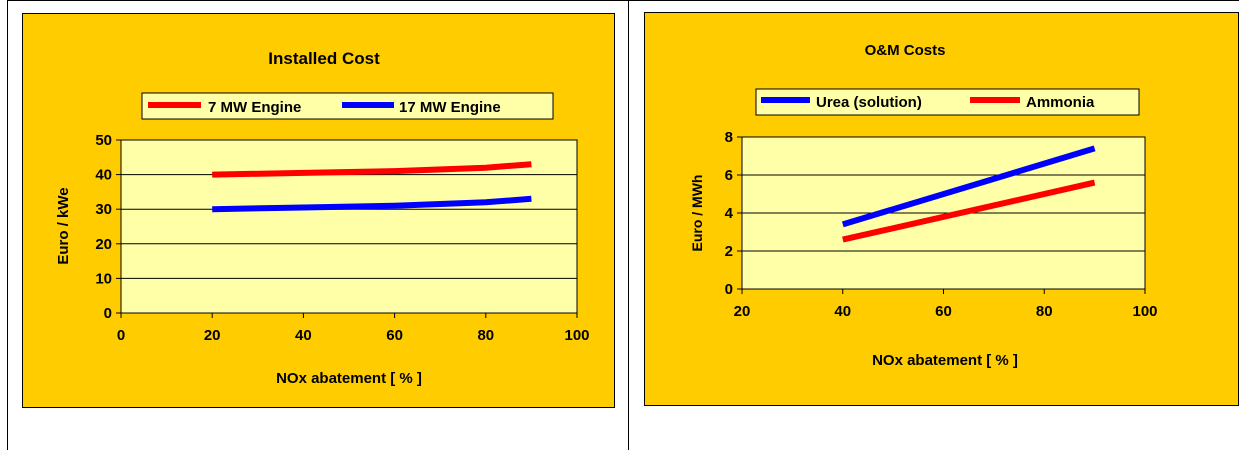  What do you see at coordinates (905, 50) in the screenshot?
I see `chart-title: O&M Costs` at bounding box center [905, 50].